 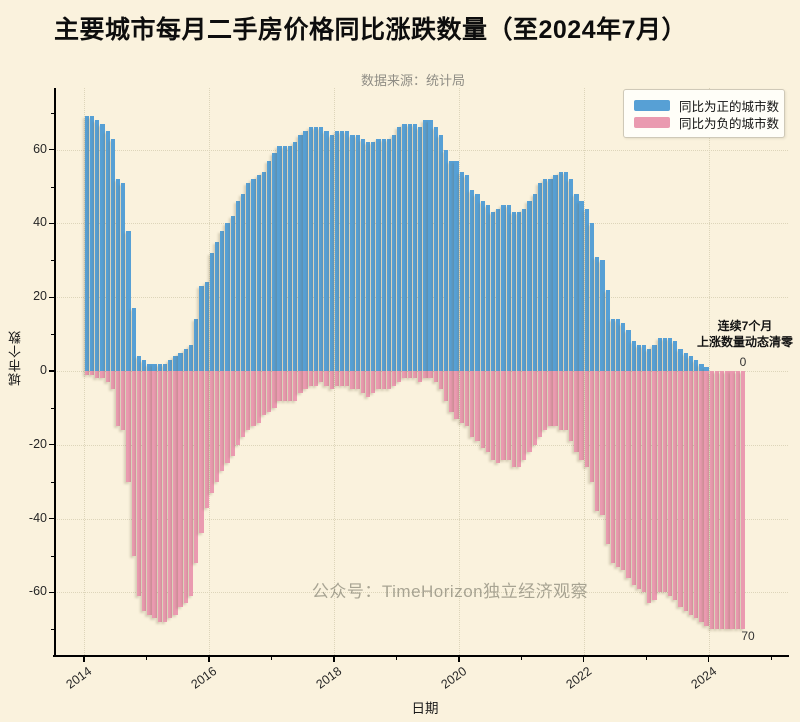 I want to click on x-tick-label: 2024, so click(x=703, y=678).